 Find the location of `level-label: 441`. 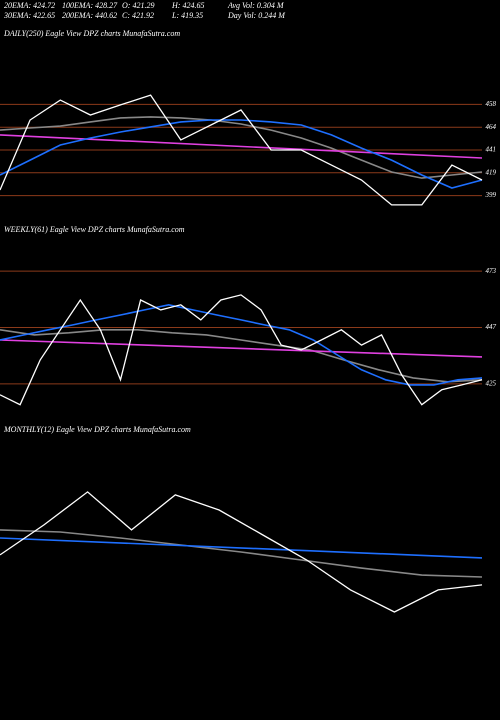

level-label: 441 is located at coordinates (491, 150).